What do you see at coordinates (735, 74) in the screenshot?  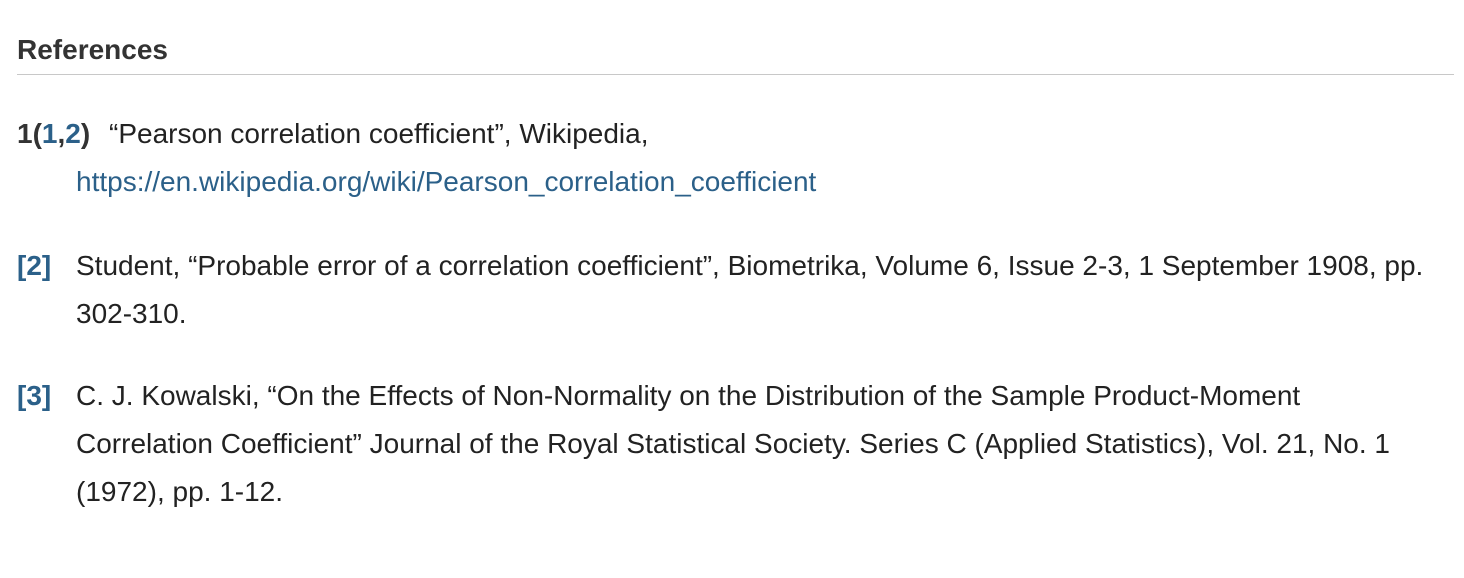 I see `heading-divider` at bounding box center [735, 74].